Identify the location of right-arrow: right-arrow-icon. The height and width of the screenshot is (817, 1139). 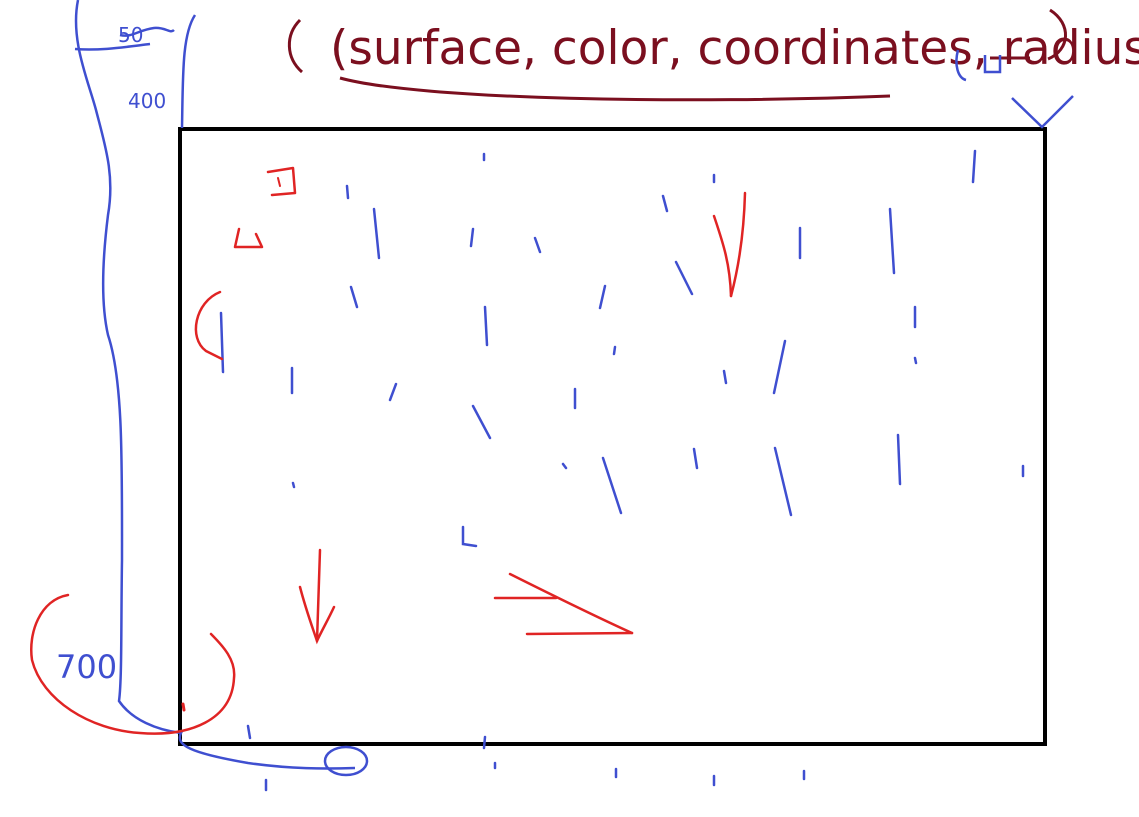
(563, 604).